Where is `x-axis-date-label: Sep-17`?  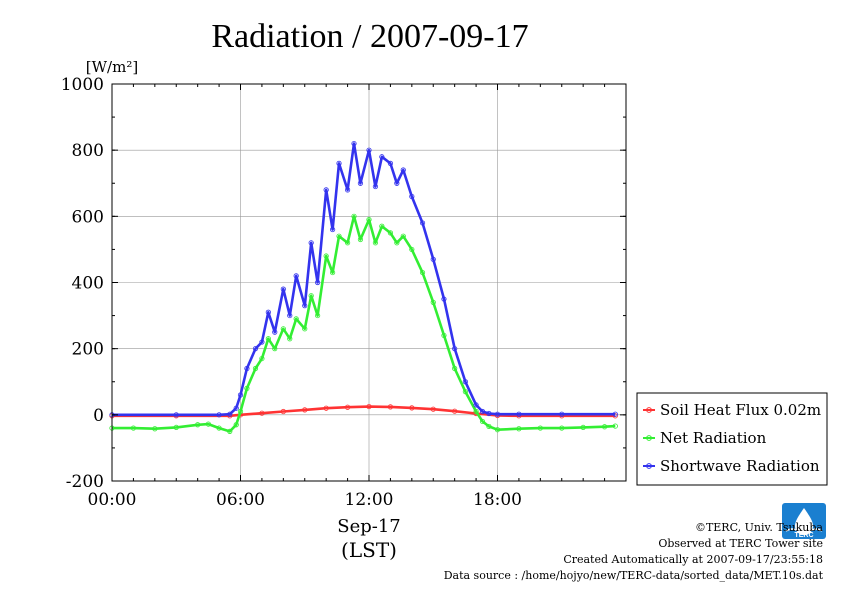 x-axis-date-label: Sep-17 is located at coordinates (369, 526).